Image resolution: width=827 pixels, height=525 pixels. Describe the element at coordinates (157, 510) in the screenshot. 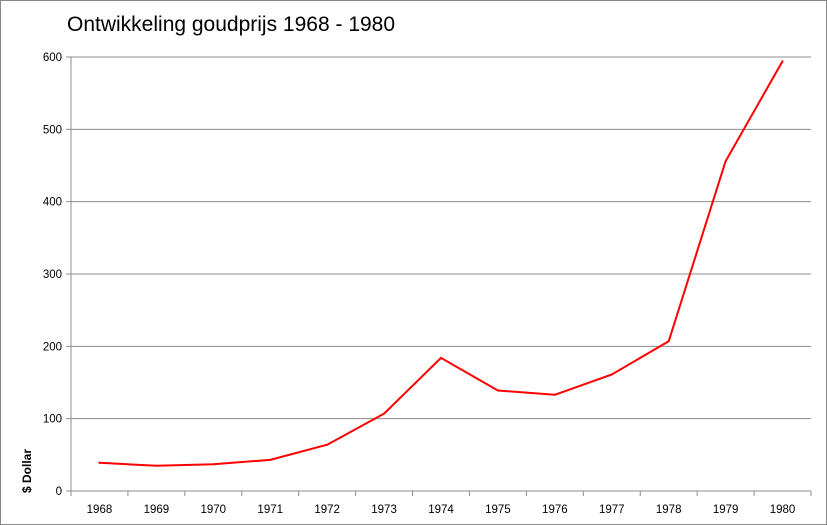

I see `x-tick-label-1969: 1969` at that location.